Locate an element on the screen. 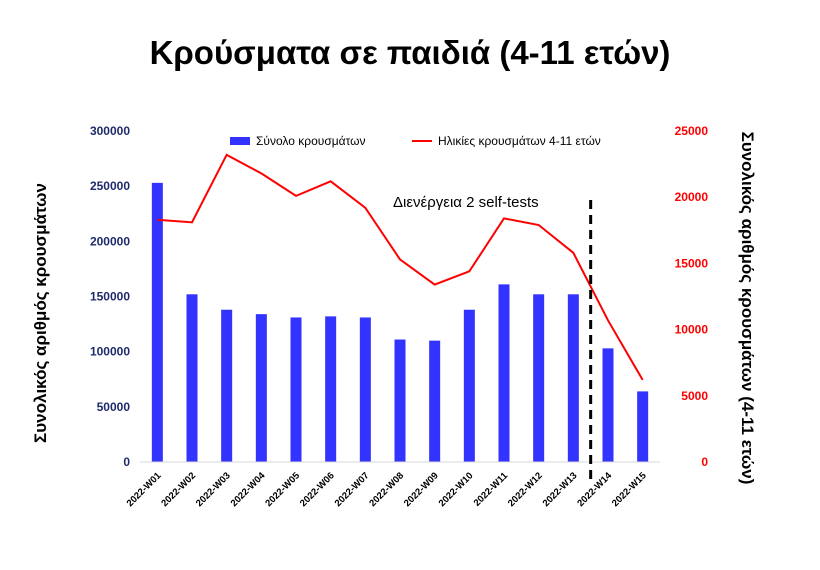  right-axis-label: Συνολικός αριθμός κρουσμάτων (4-11 ετών) is located at coordinates (747, 308).